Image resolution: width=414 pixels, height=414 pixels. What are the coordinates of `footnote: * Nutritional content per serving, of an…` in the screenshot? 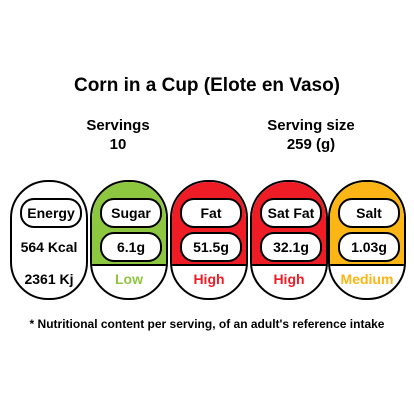 It's located at (207, 324).